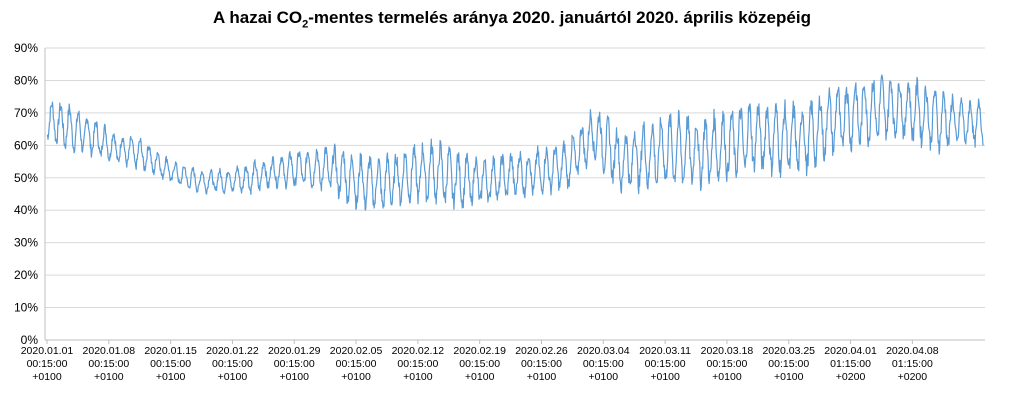 This screenshot has width=1024, height=402. What do you see at coordinates (26, 48) in the screenshot?
I see `y-tick-label: 90%` at bounding box center [26, 48].